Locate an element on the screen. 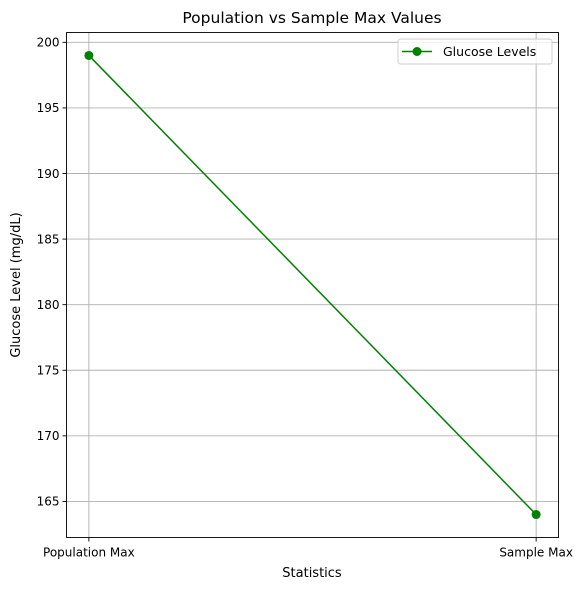 Image resolution: width=588 pixels, height=590 pixels. legend: Glucose Levels is located at coordinates (475, 51).